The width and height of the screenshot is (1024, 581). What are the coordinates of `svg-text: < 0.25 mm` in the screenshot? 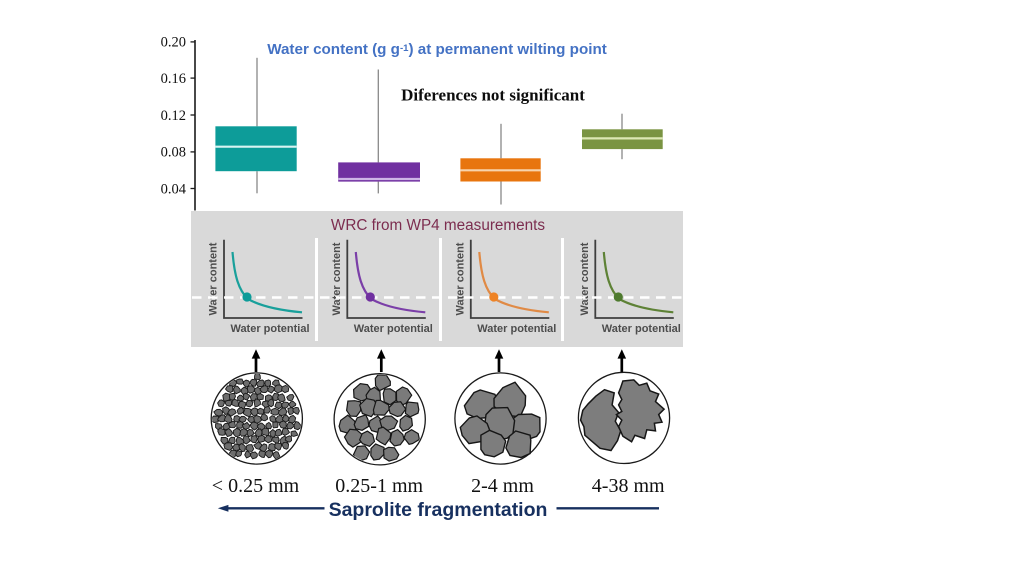 It's located at (256, 486).